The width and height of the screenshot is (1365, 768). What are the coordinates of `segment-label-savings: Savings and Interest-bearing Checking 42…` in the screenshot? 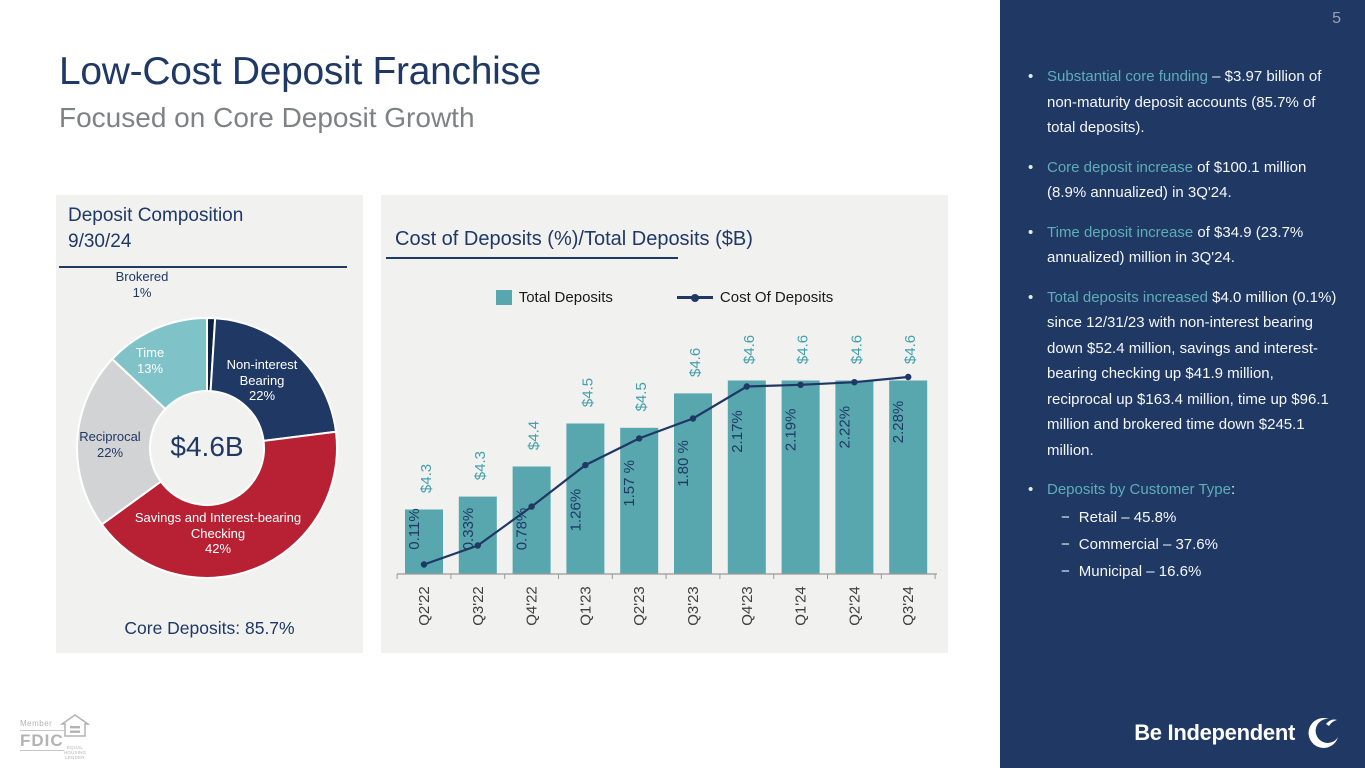 It's located at (218, 533).